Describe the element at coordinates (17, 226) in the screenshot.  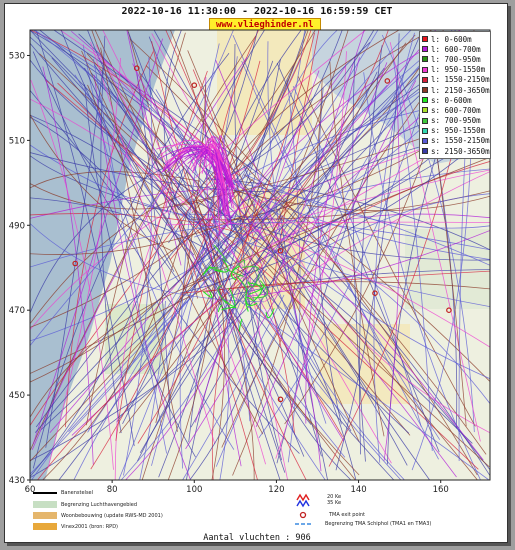
I see `y-tick-label: 490` at that location.